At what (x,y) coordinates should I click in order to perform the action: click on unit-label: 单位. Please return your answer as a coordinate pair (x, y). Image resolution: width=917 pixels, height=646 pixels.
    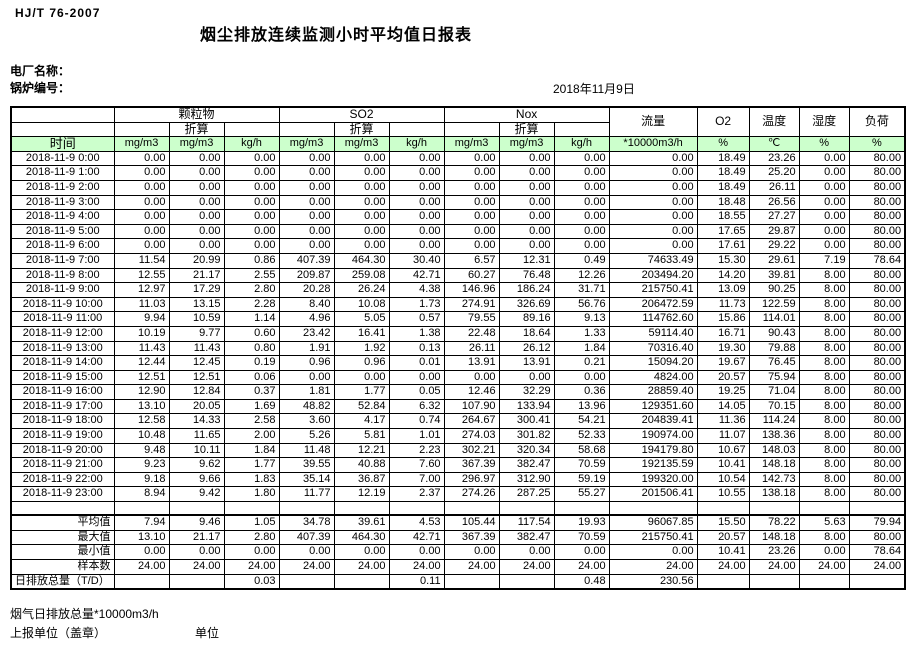
    Looking at the image, I should click on (207, 633).